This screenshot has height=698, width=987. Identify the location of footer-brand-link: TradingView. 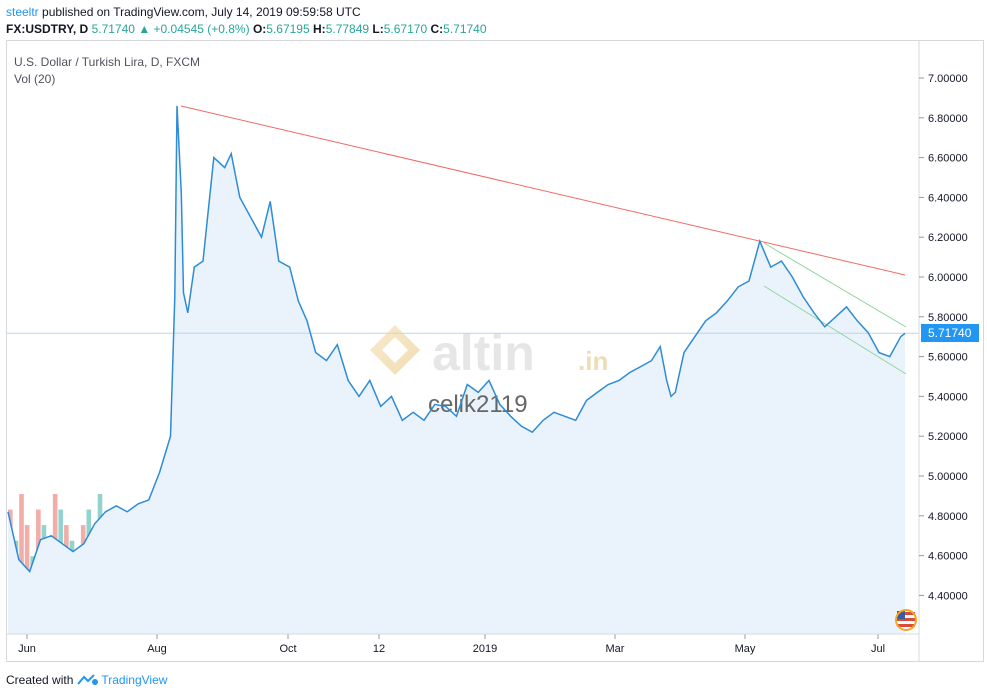
(122, 680).